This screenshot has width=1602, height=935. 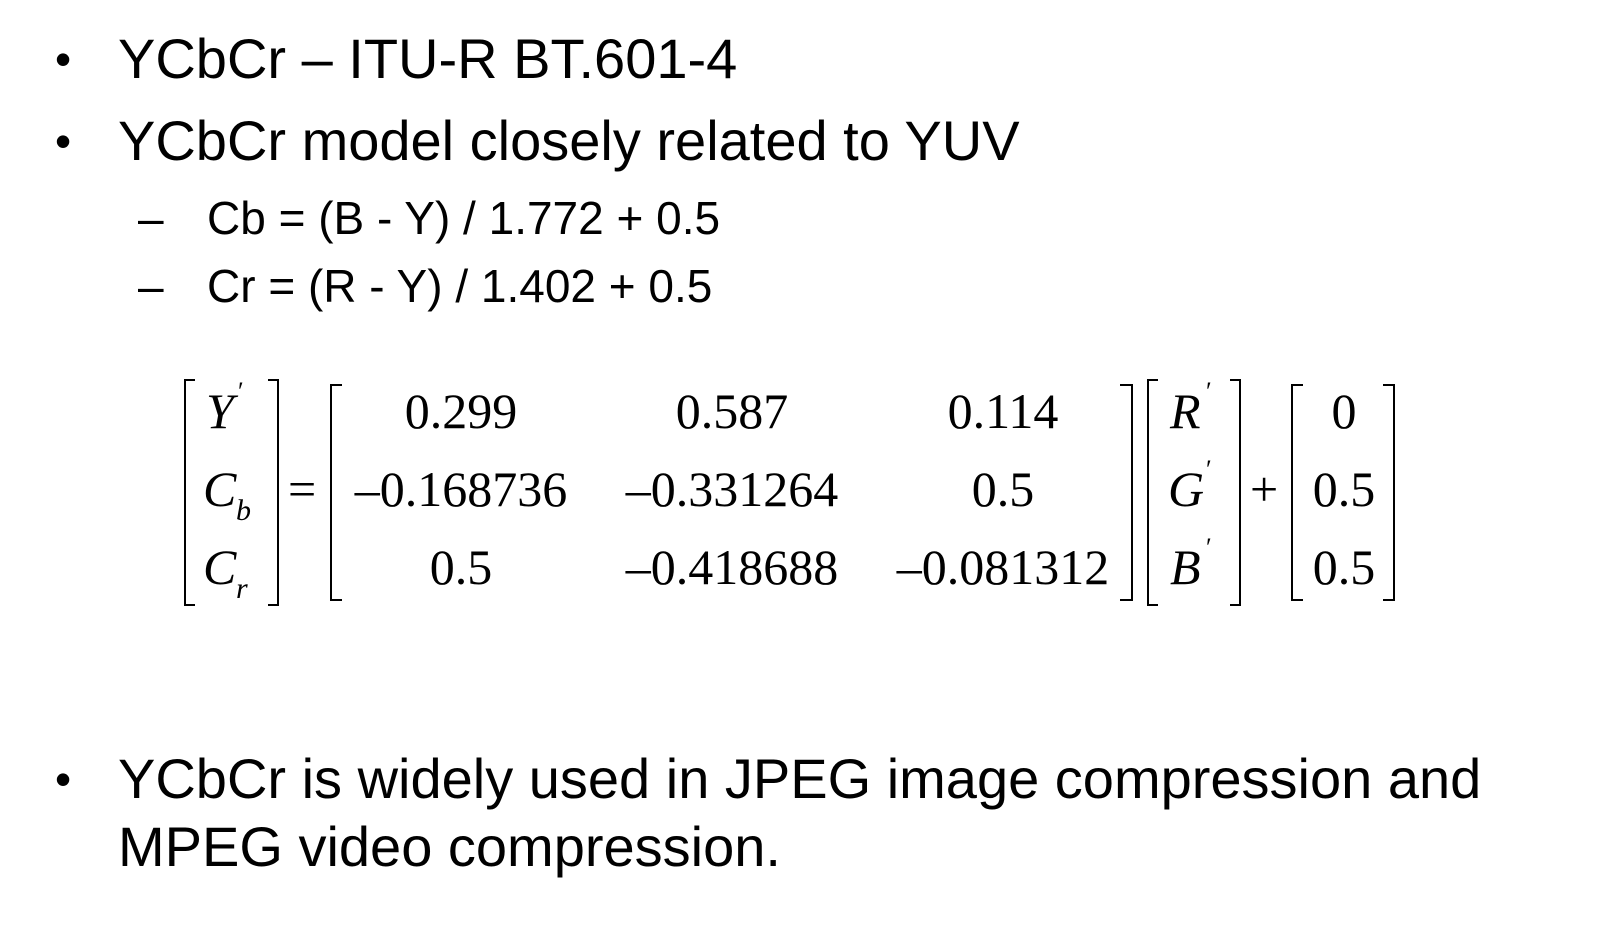 What do you see at coordinates (1235, 492) in the screenshot?
I see `rgb-right-bracket` at bounding box center [1235, 492].